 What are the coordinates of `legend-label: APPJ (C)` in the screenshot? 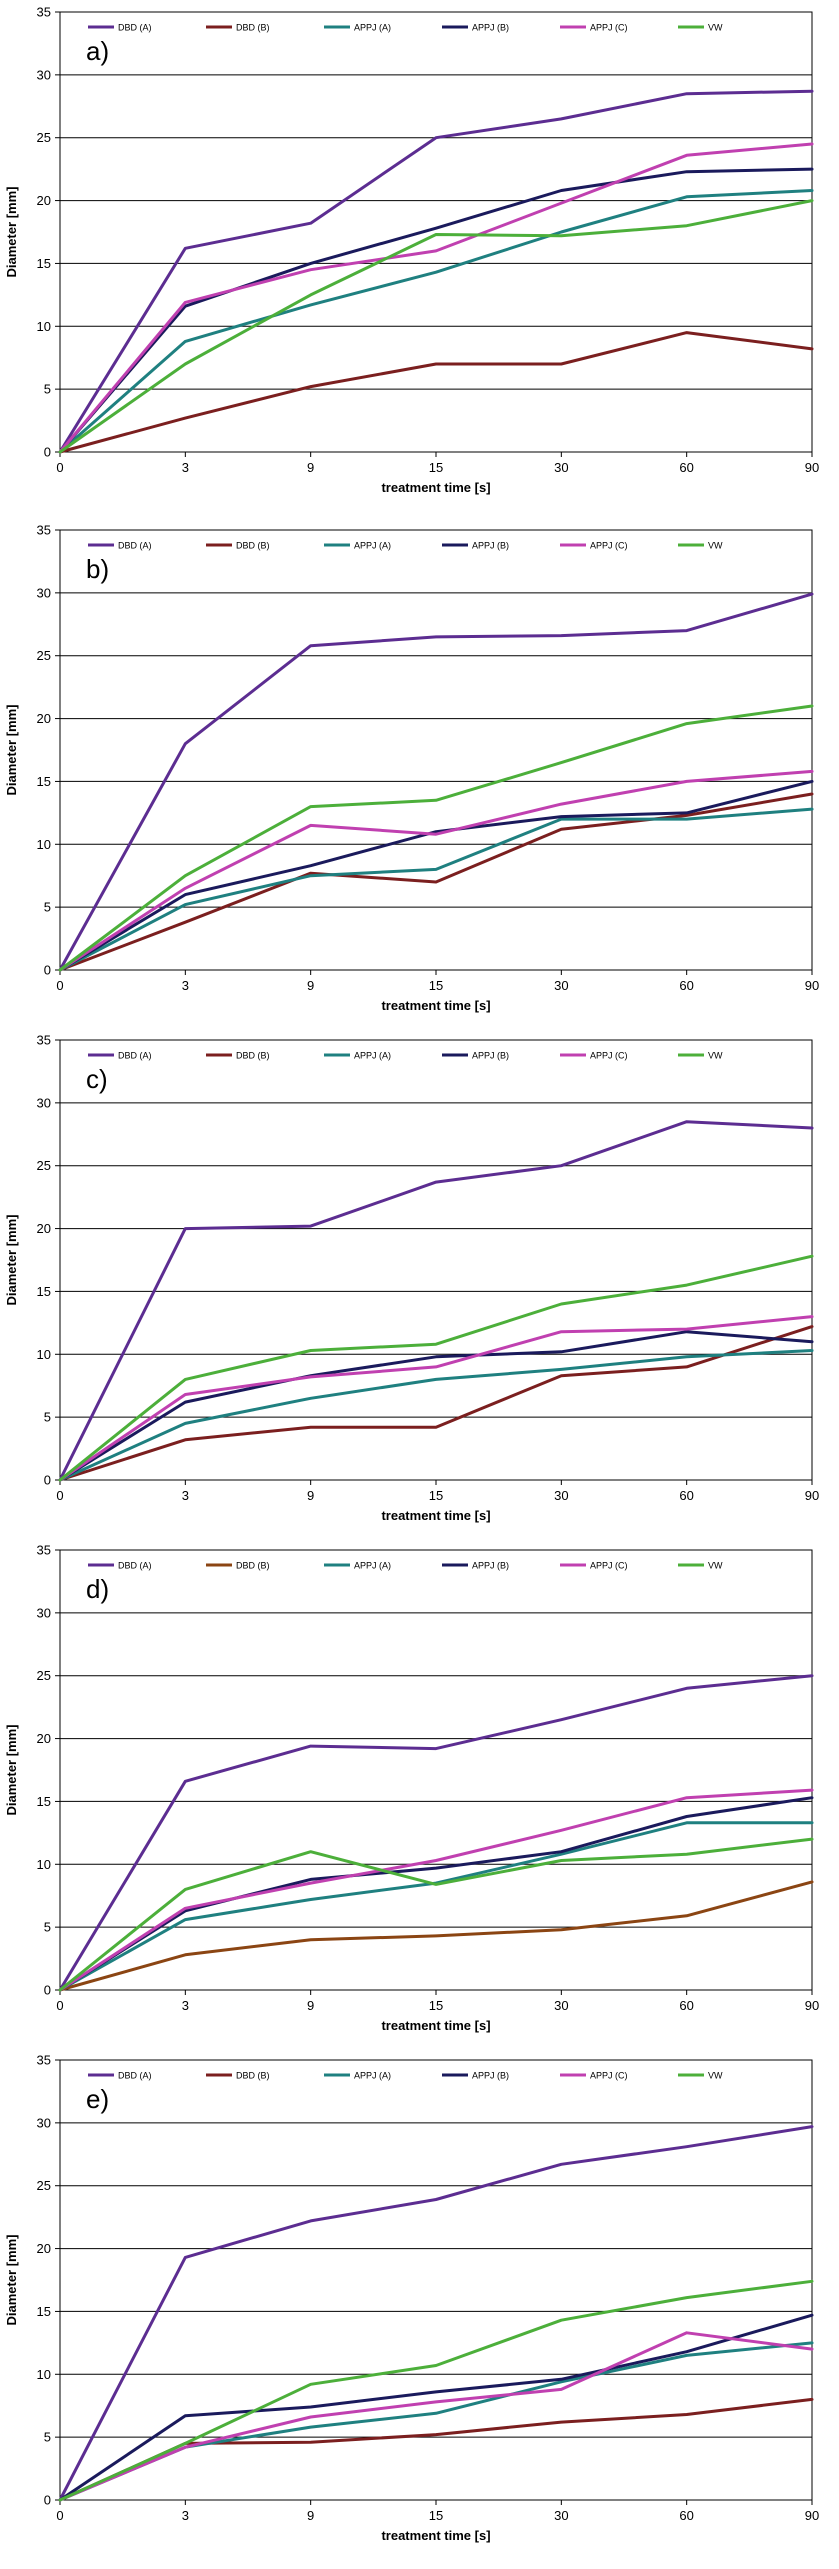 It's located at (609, 2076).